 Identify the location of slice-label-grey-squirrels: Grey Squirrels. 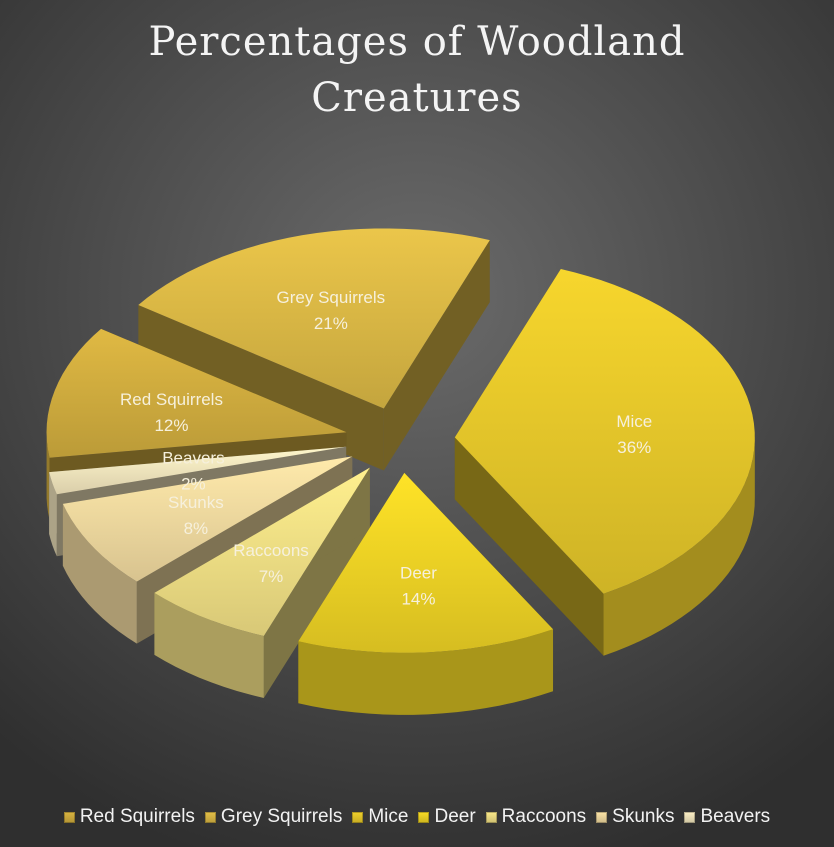
(331, 297).